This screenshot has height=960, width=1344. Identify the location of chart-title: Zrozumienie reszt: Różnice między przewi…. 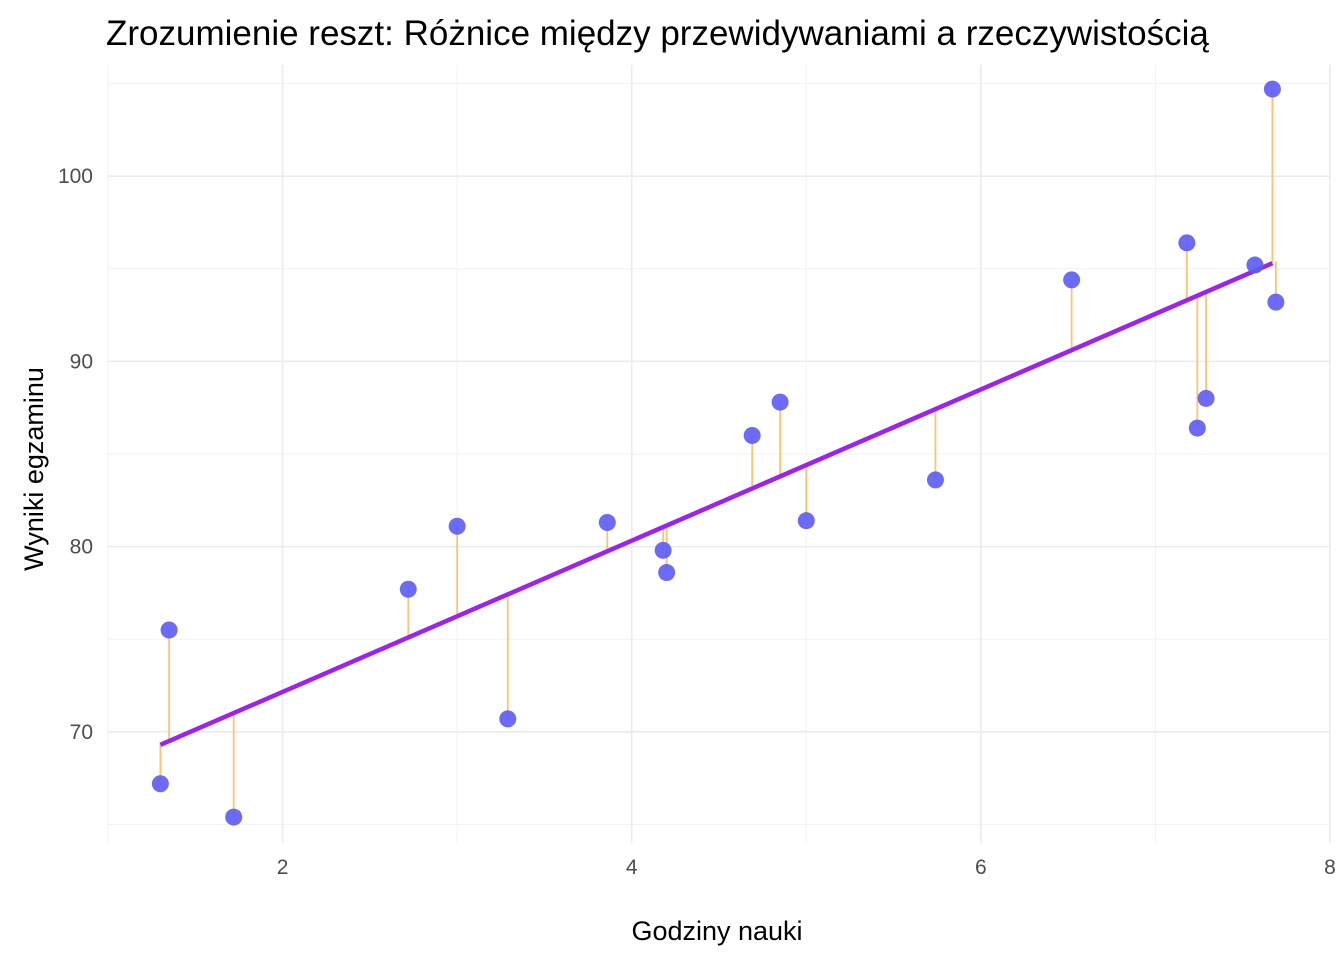
(657, 33).